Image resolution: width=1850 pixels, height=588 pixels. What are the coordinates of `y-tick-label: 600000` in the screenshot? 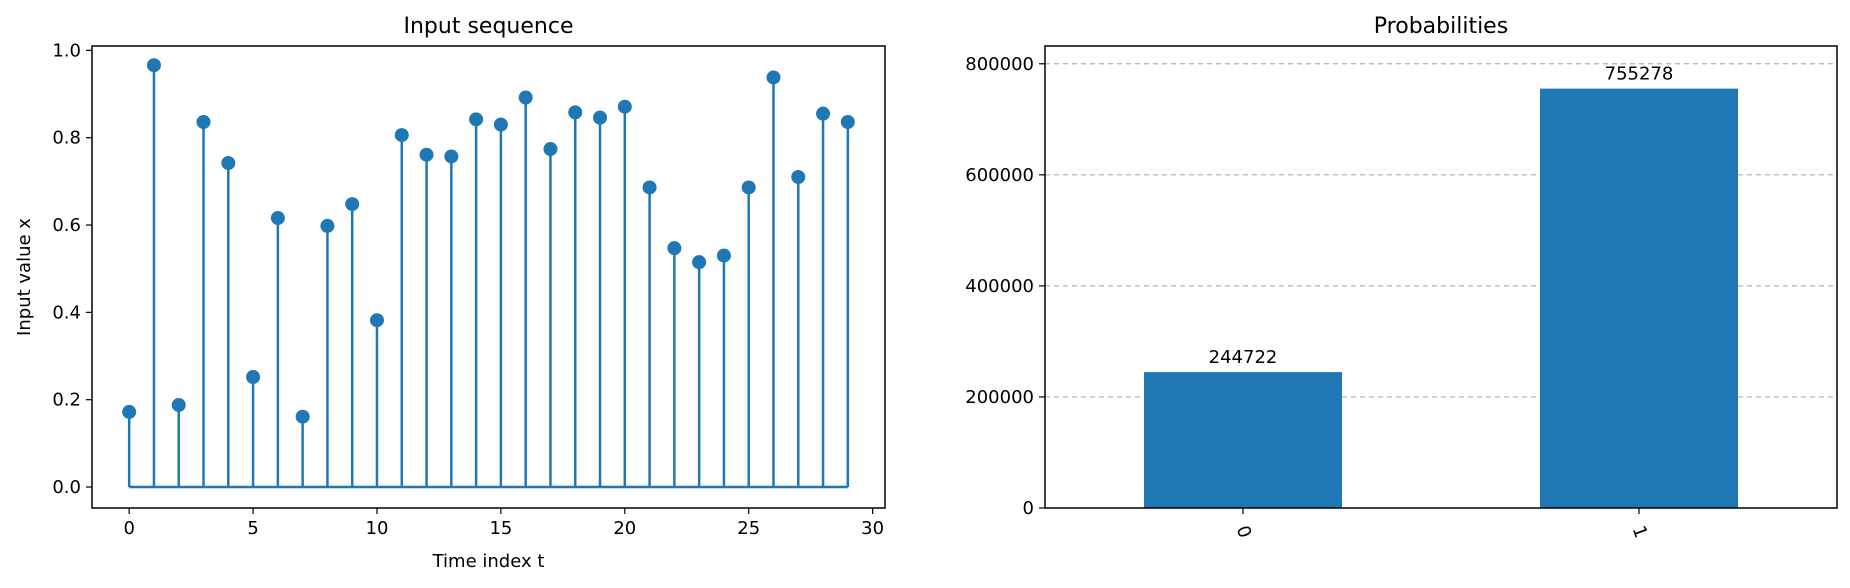 It's located at (999, 175).